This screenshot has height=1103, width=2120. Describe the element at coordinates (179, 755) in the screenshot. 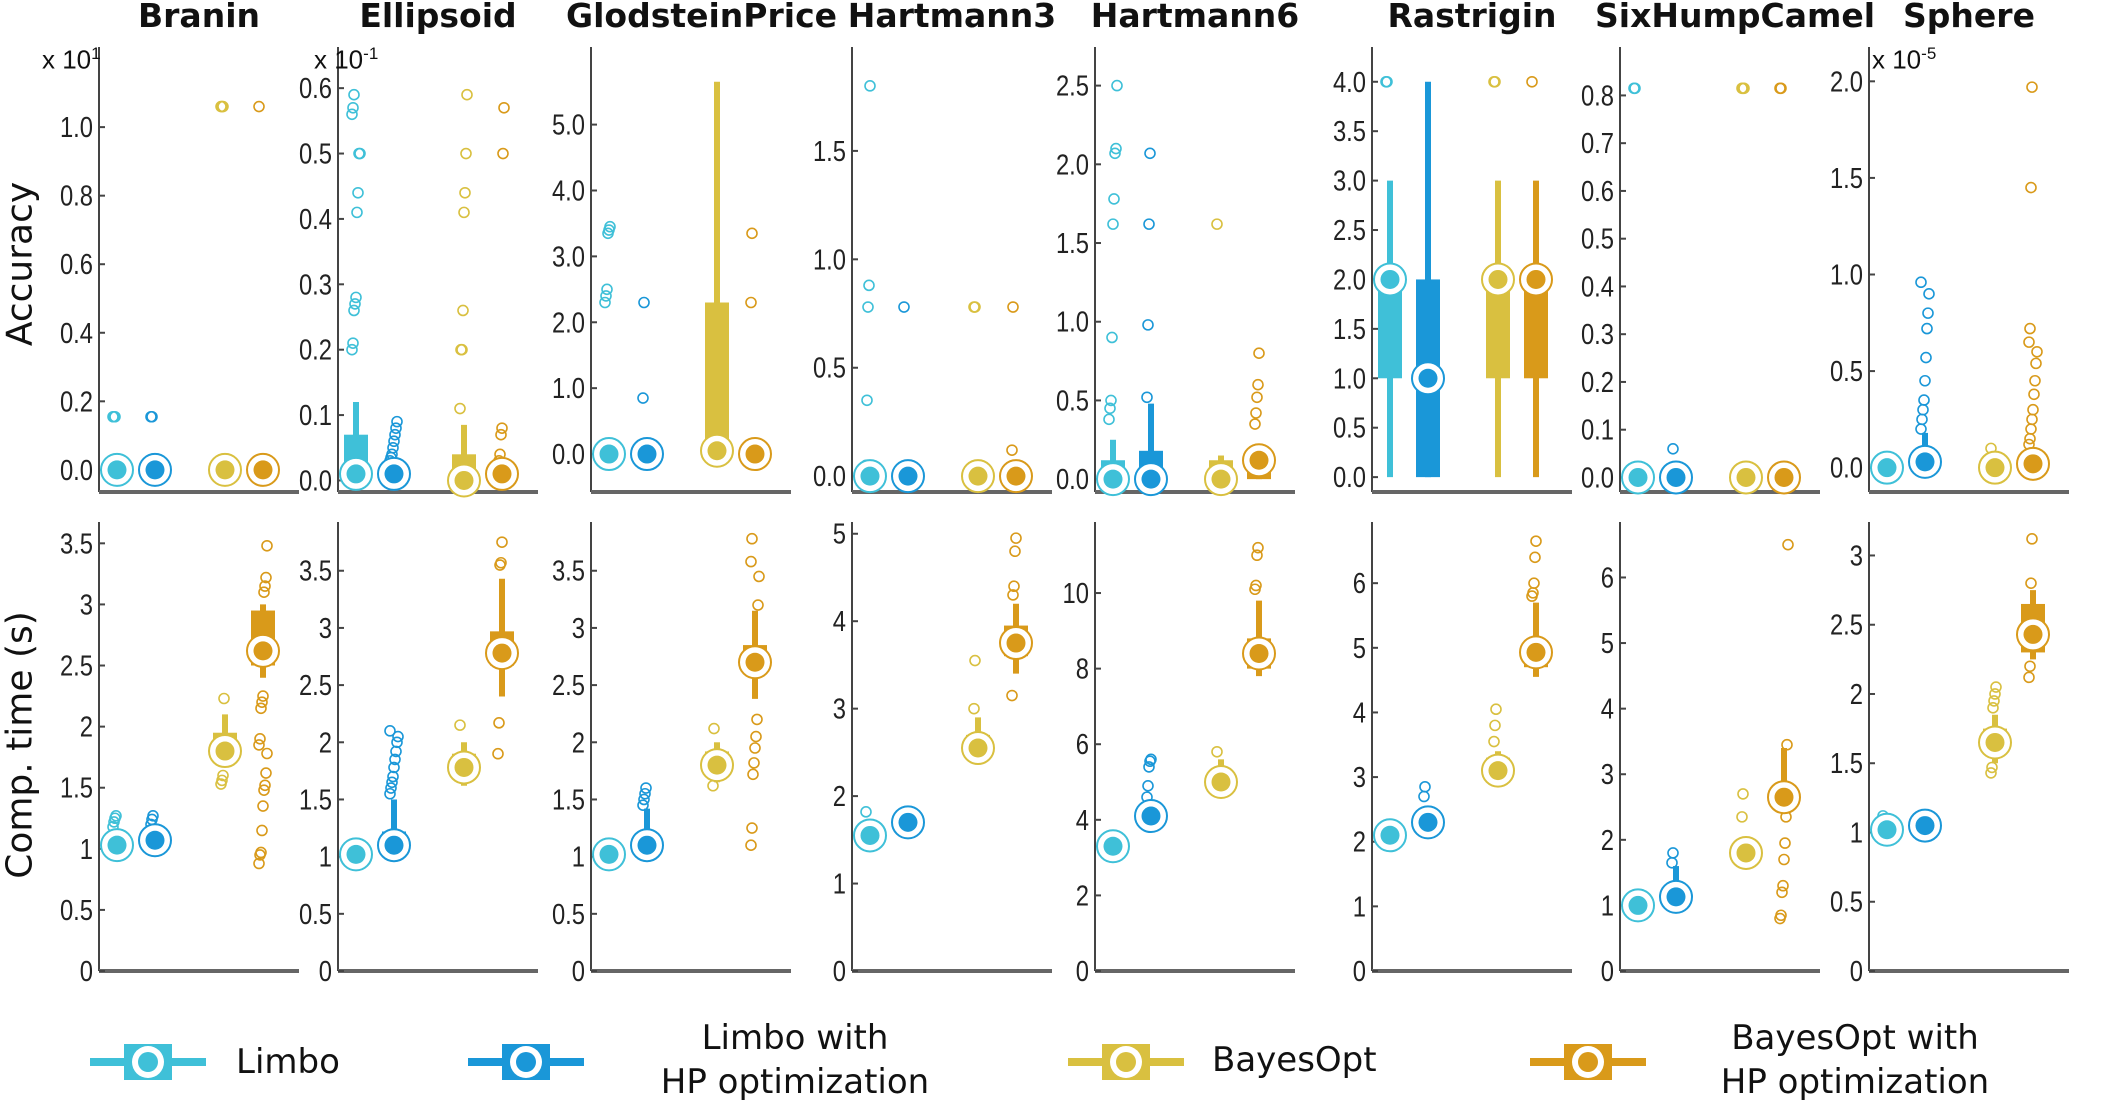

I see `panel-branin-time: 0 0.5 1 1.5 2 2.5 3 3.5` at that location.